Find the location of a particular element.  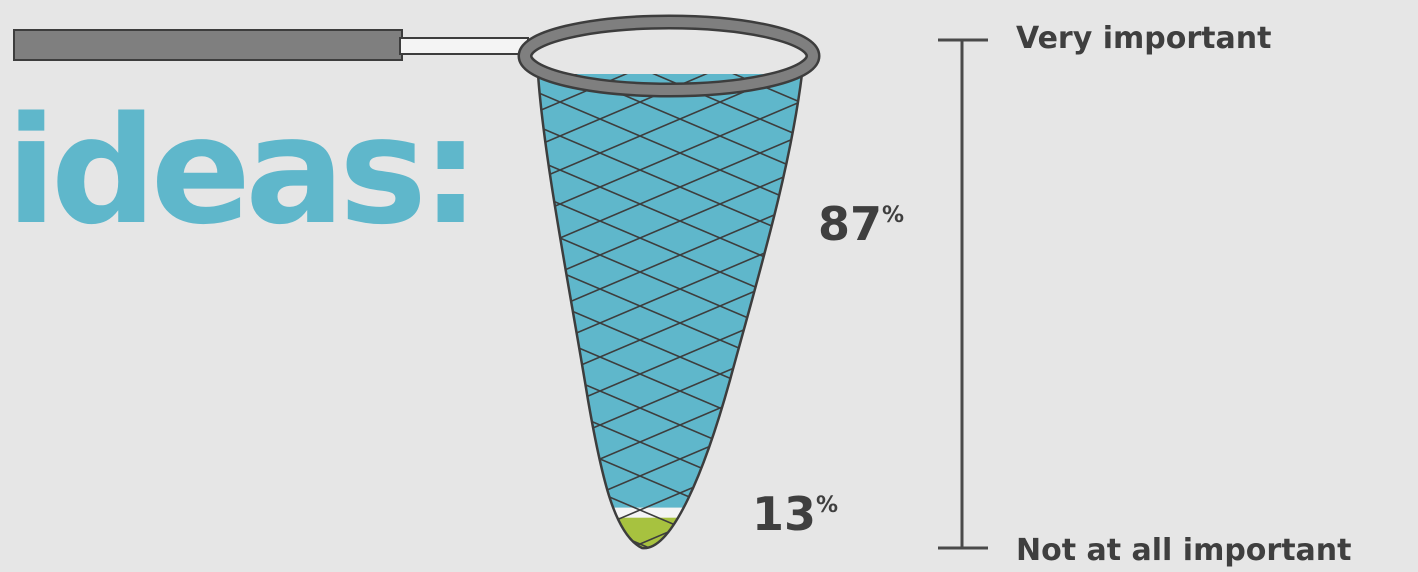

scale-label-bottom: Not at all important is located at coordinates (1184, 550).